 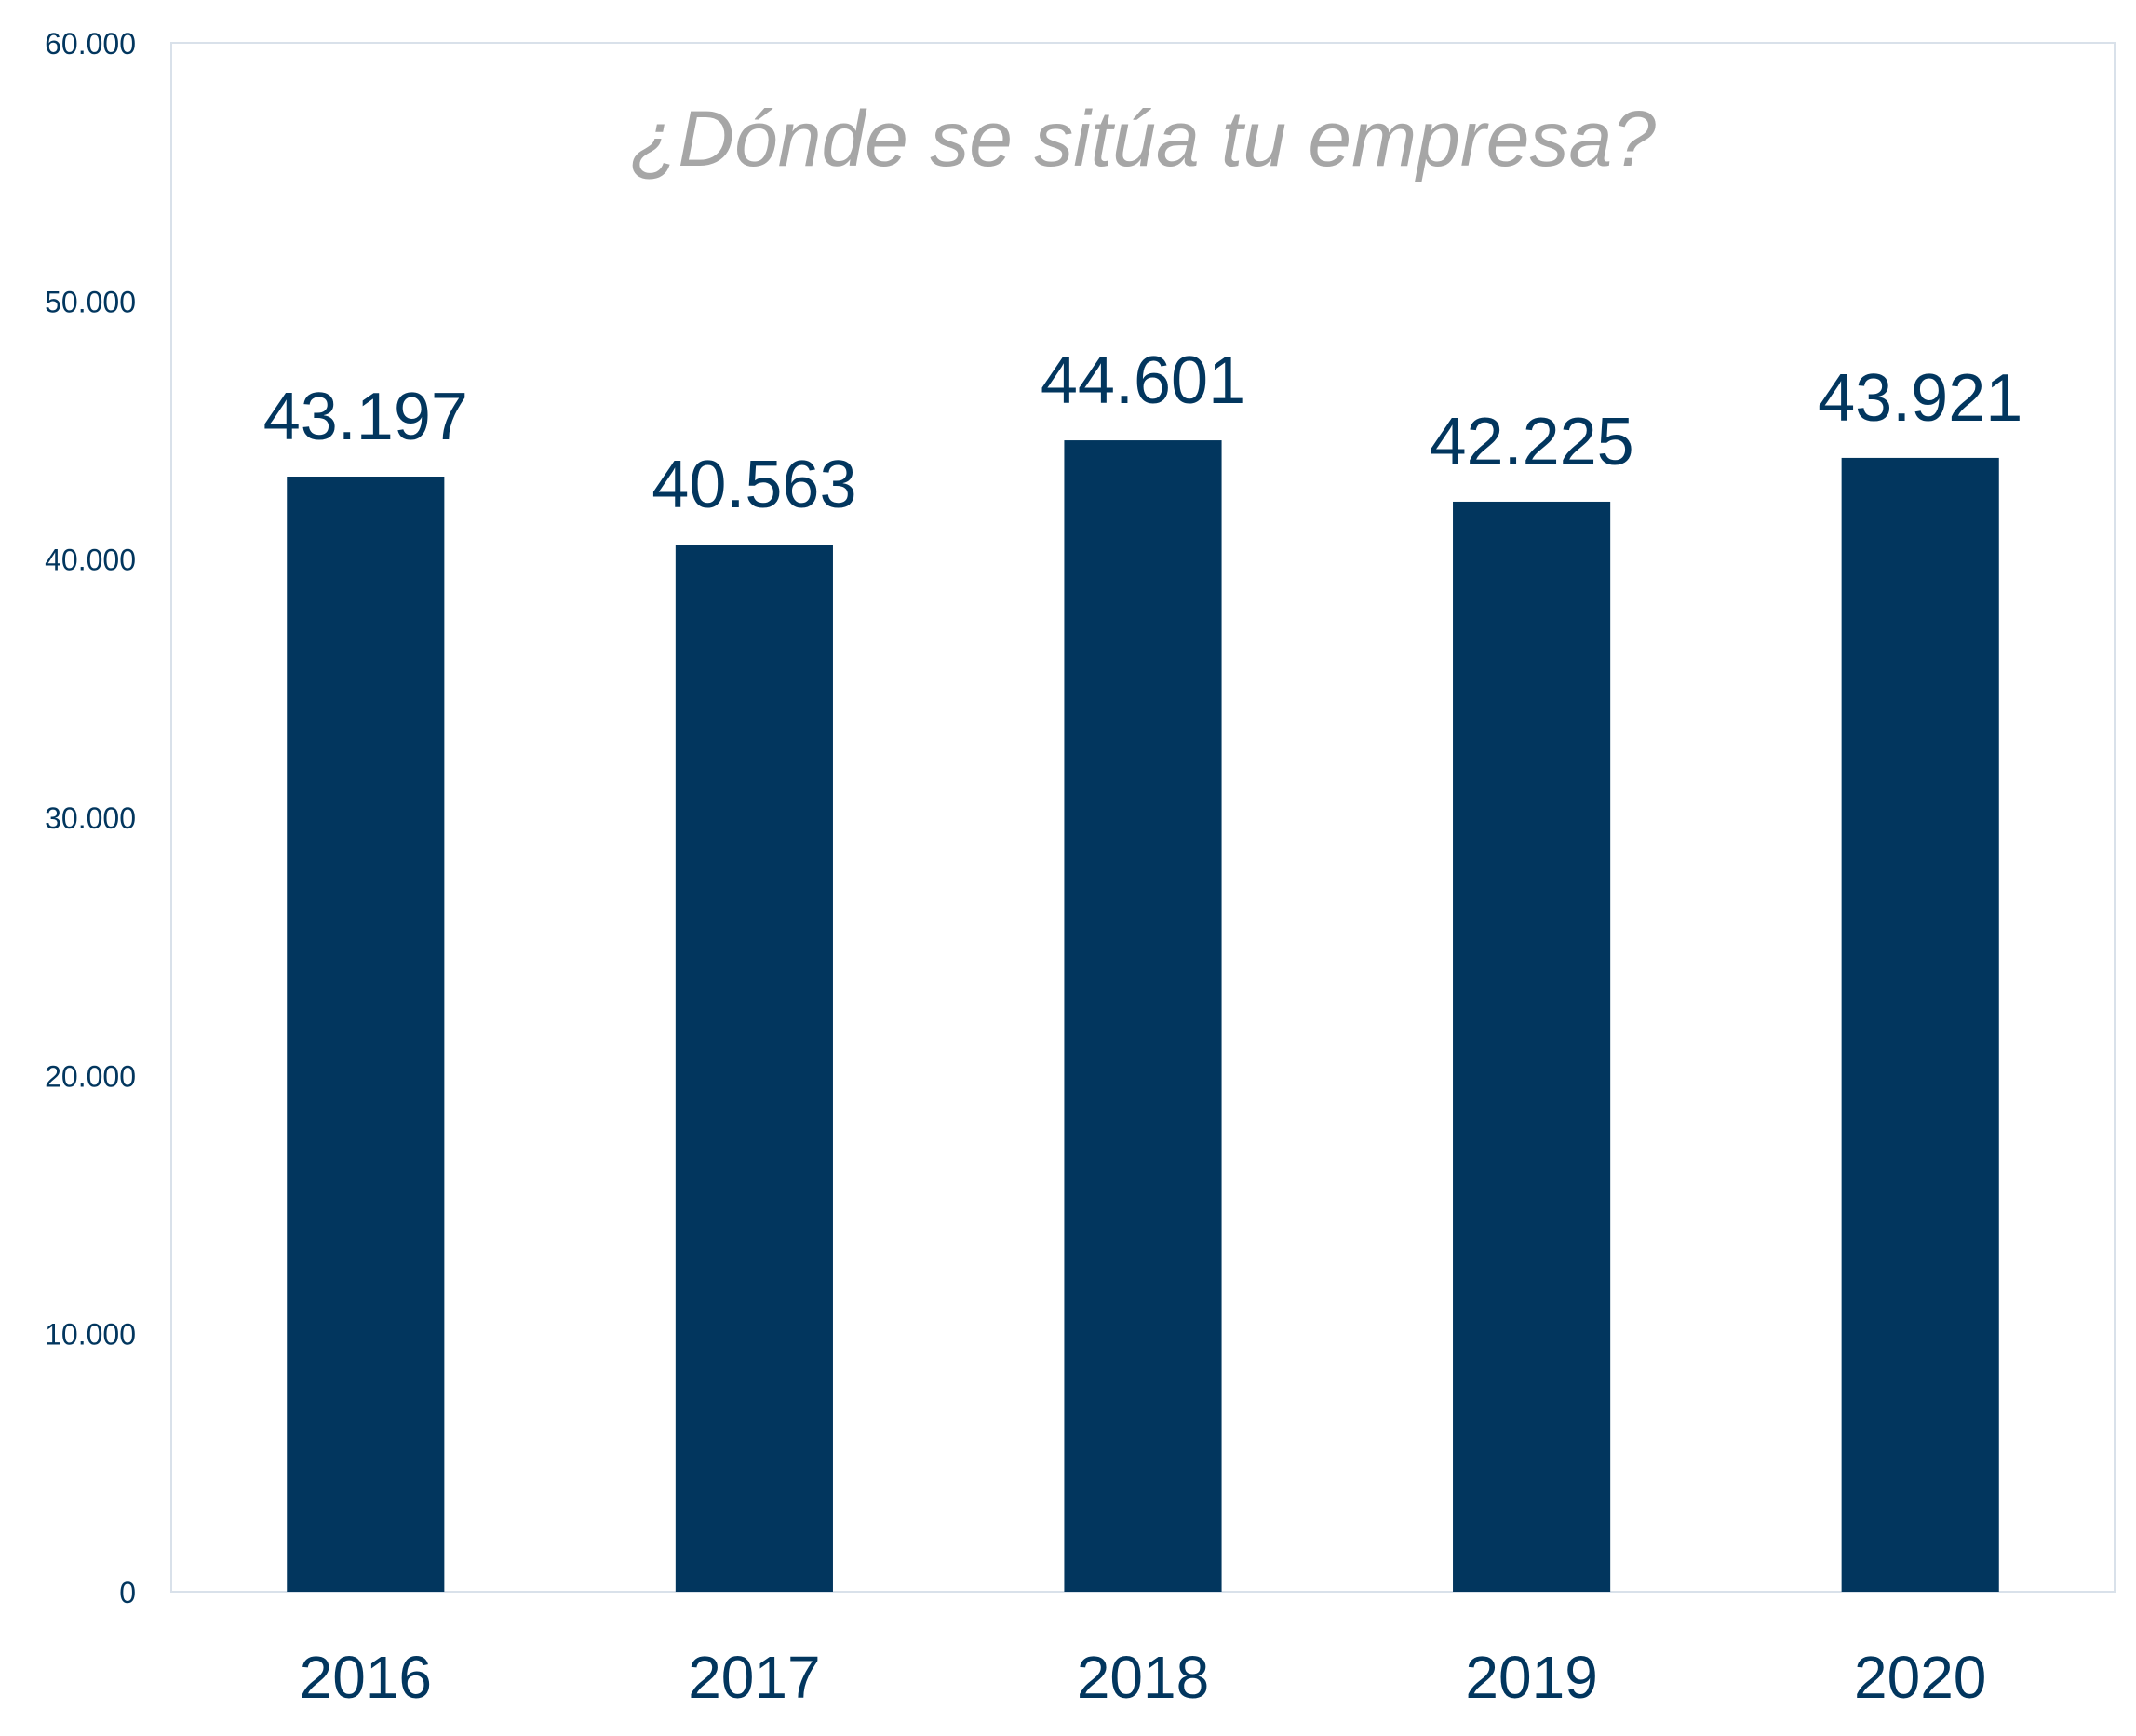 I want to click on y-tick-label: 10.000, so click(x=90, y=1335).